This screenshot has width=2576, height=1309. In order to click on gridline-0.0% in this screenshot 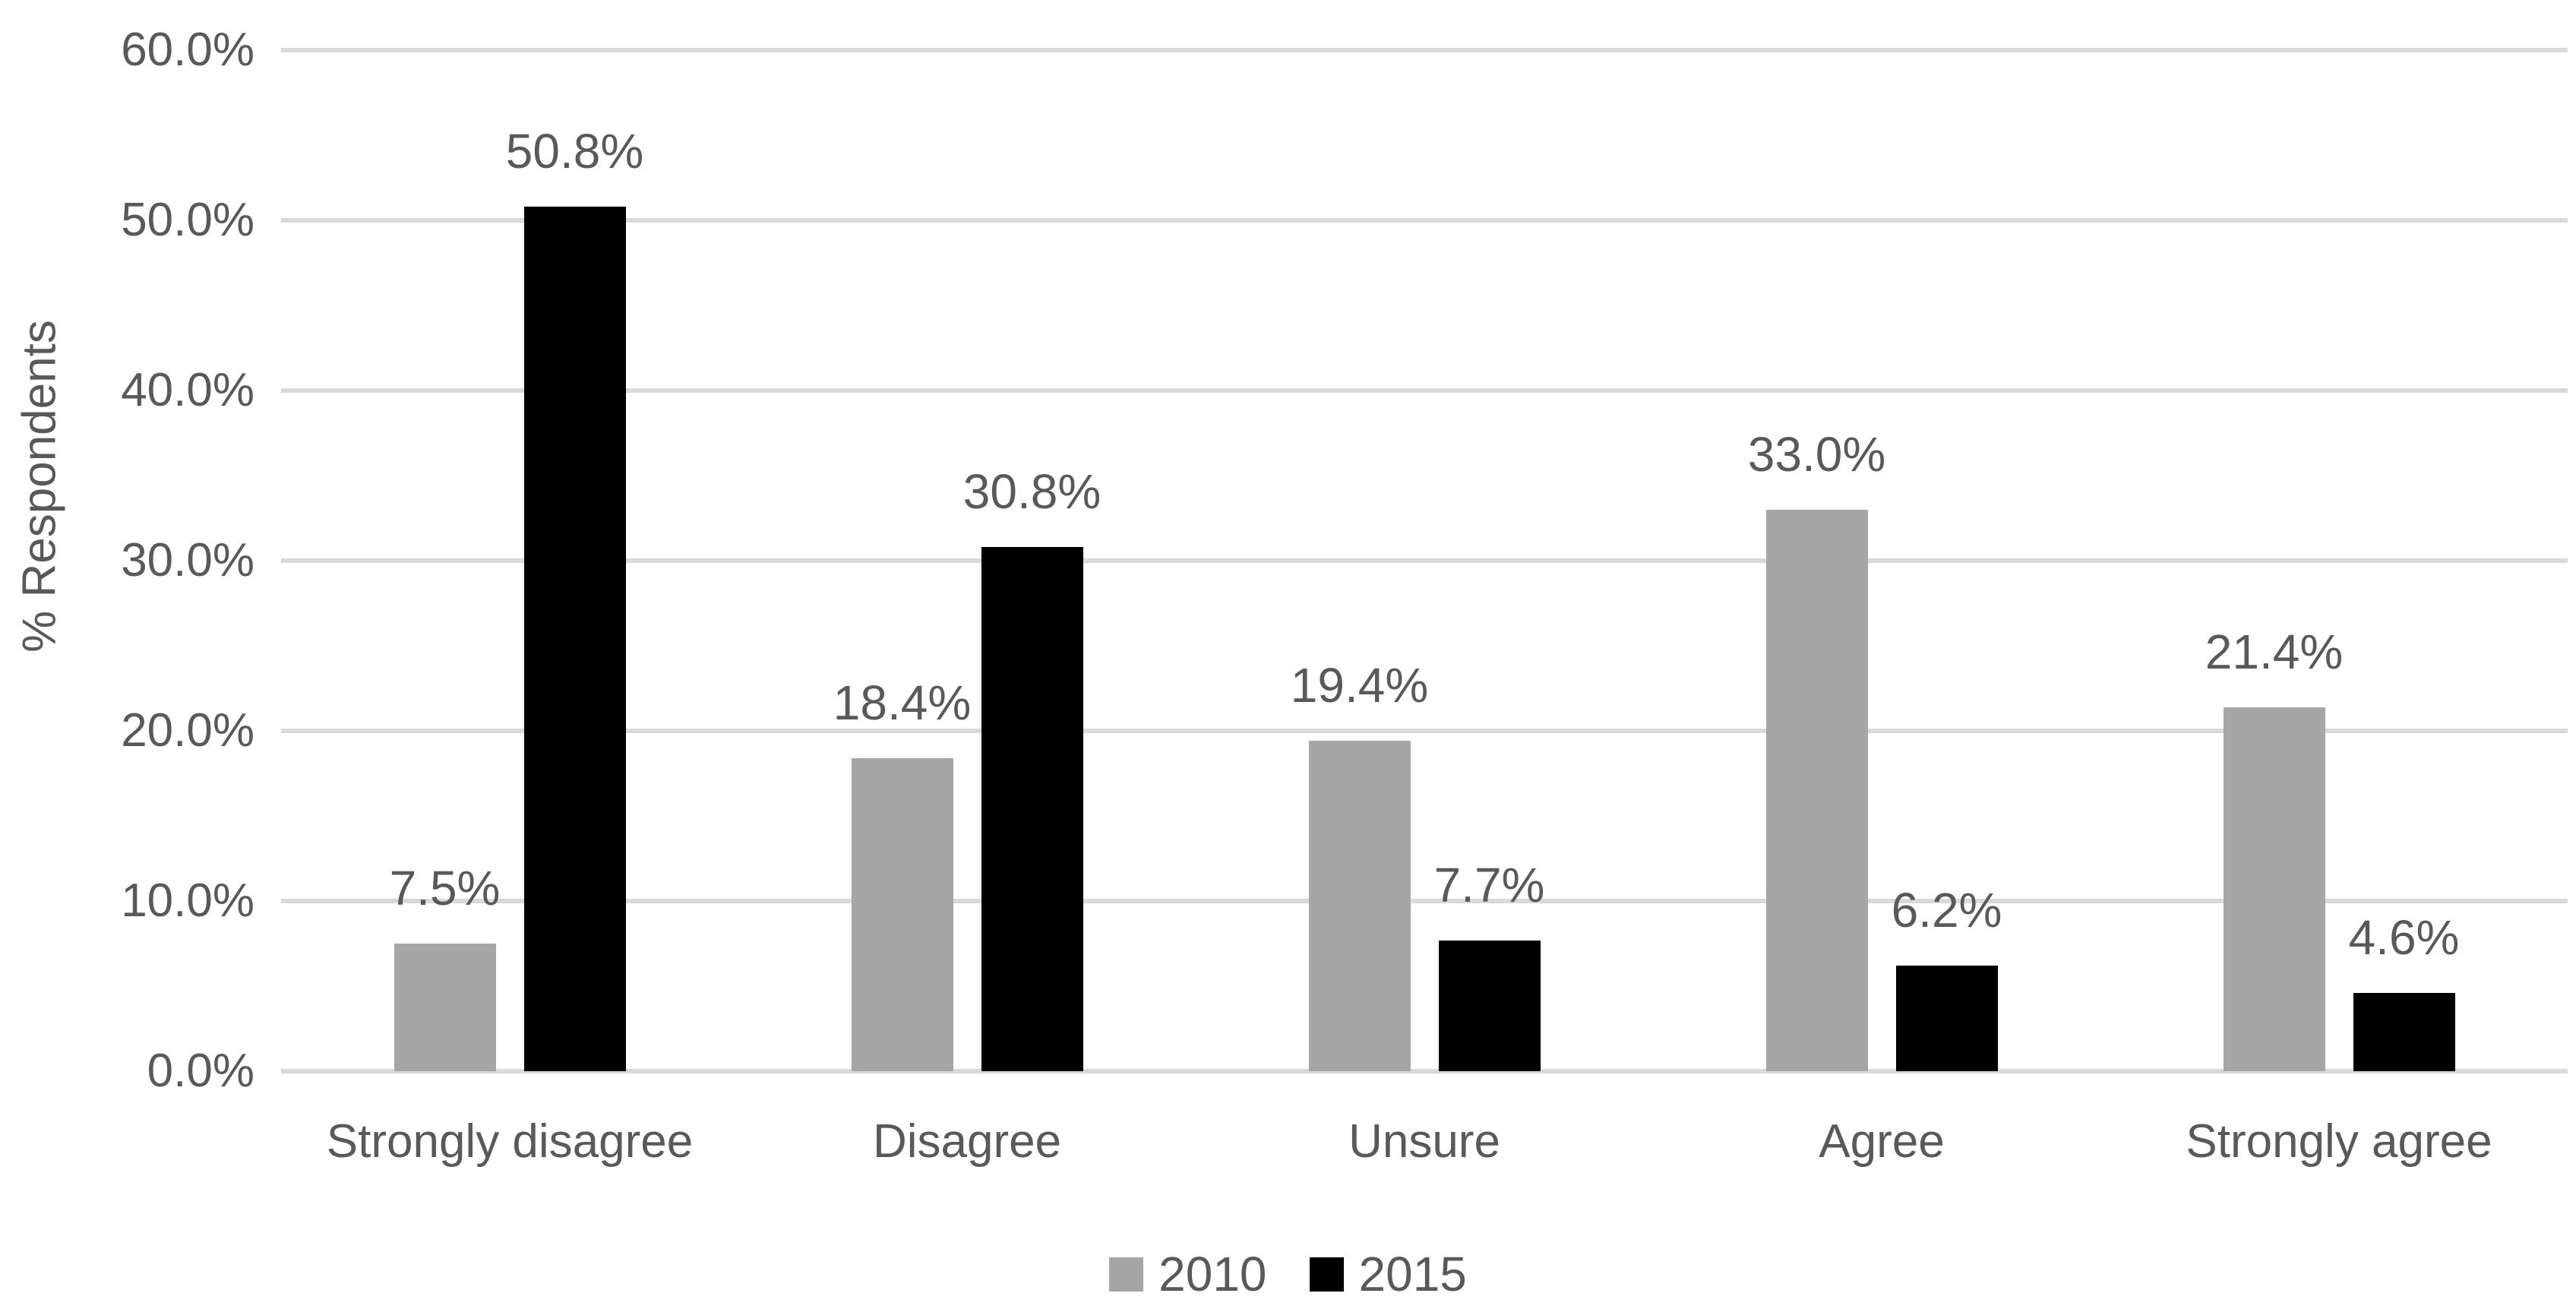, I will do `click(1424, 1071)`.